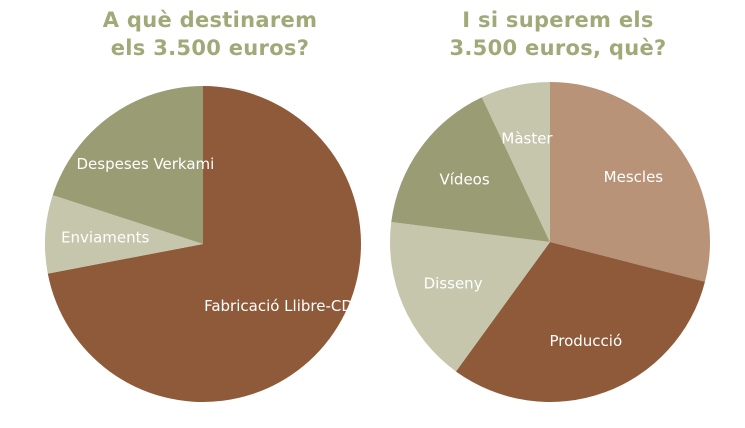  Describe the element at coordinates (453, 283) in the screenshot. I see `slice-label-disseny: Disseny` at that location.